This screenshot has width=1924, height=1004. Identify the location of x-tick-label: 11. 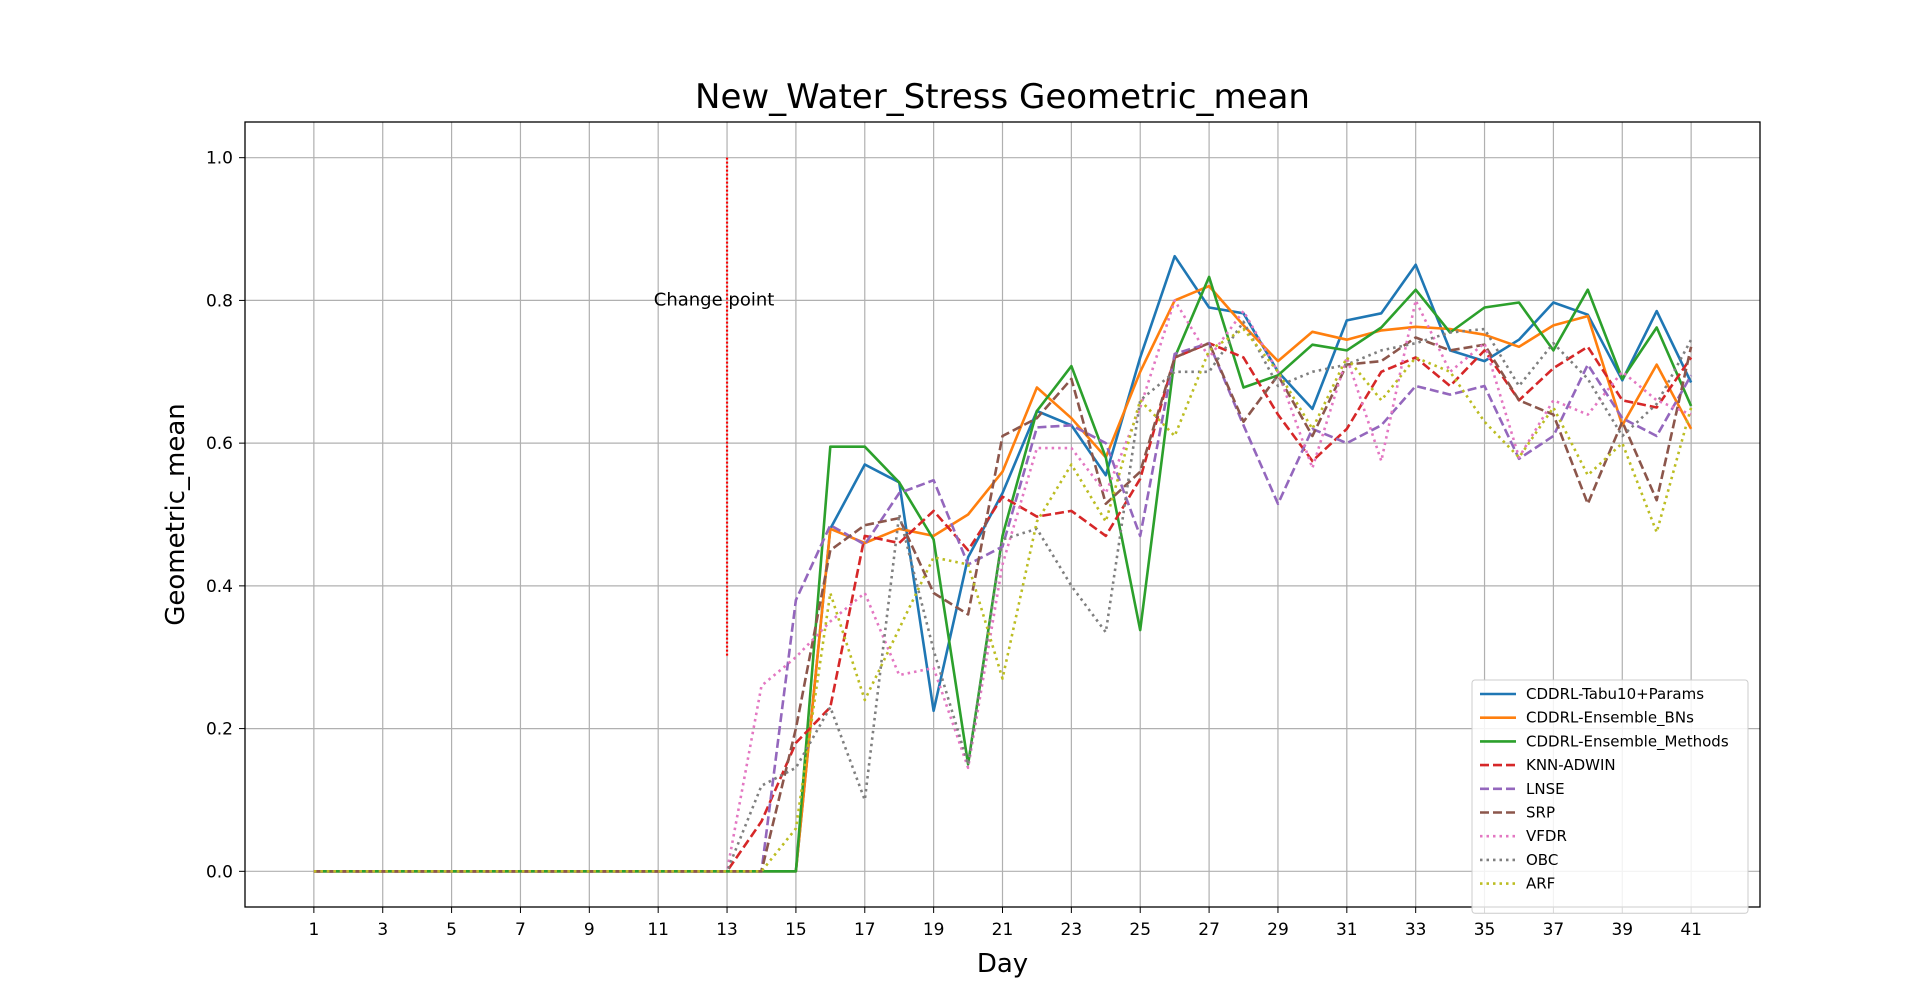
(658, 930).